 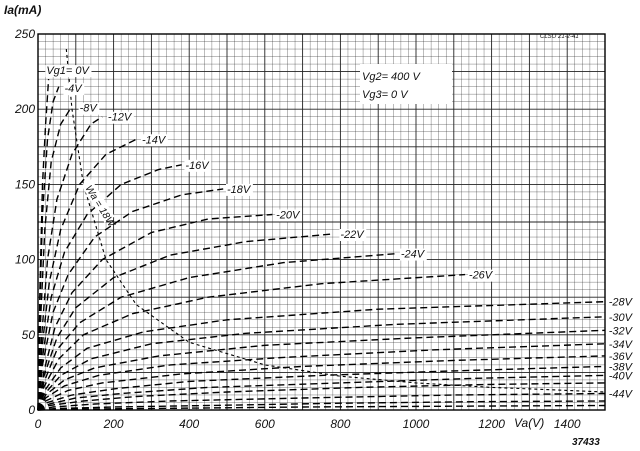 I want to click on series-label: -38V, so click(x=621, y=367).